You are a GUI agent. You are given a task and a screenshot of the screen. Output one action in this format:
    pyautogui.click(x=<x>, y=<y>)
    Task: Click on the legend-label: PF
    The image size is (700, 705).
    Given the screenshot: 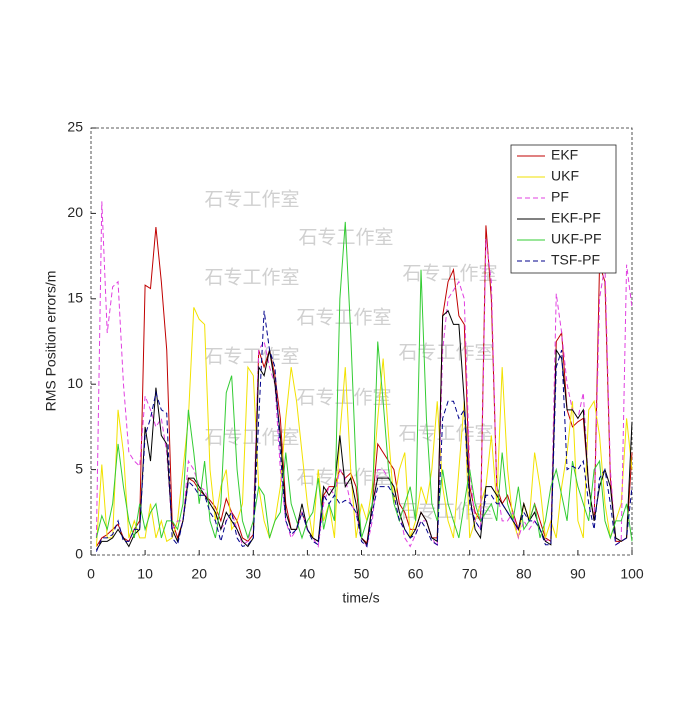 What is the action you would take?
    pyautogui.click(x=560, y=197)
    